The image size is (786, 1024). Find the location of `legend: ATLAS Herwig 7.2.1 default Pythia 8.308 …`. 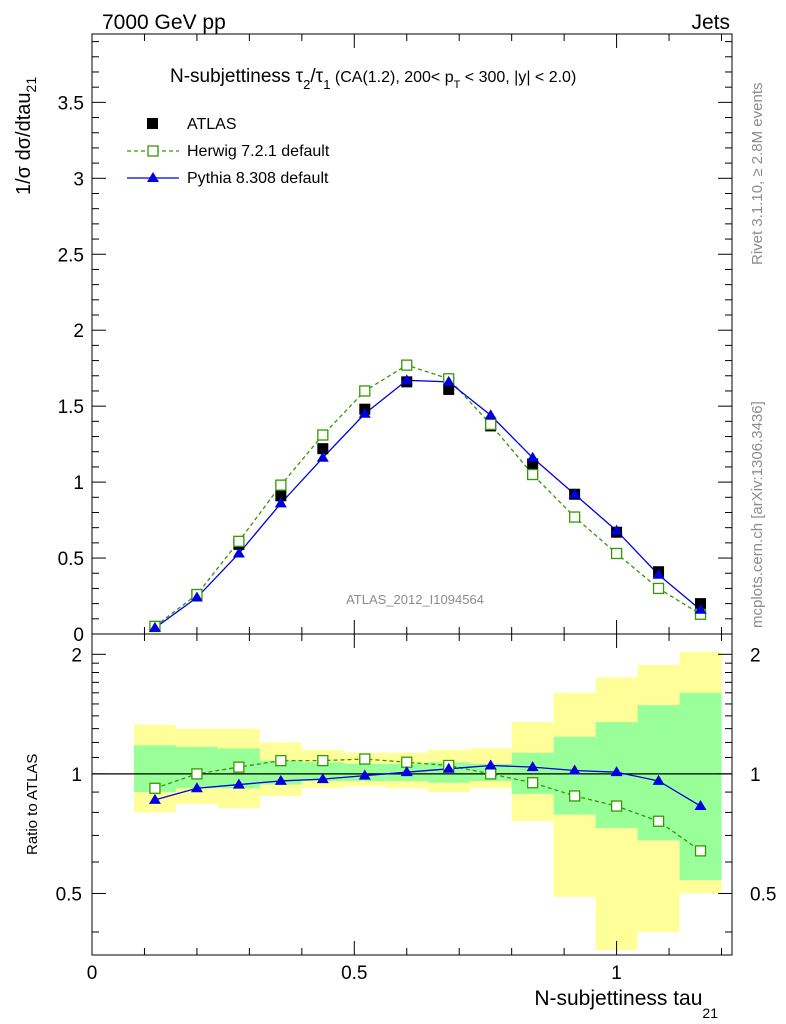

legend: ATLAS Herwig 7.2.1 default Pythia 8.308 … is located at coordinates (228, 151).